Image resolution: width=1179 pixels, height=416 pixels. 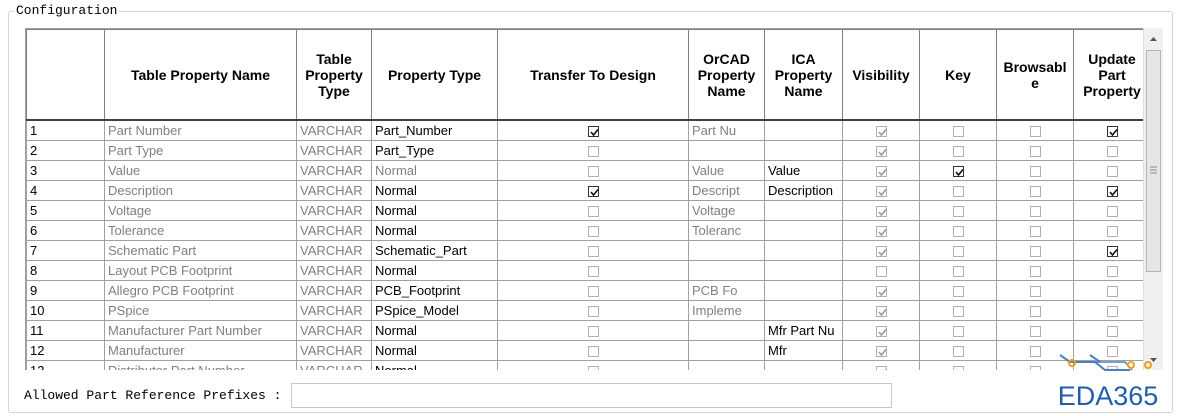 I want to click on column-header: Visibility, so click(x=881, y=75).